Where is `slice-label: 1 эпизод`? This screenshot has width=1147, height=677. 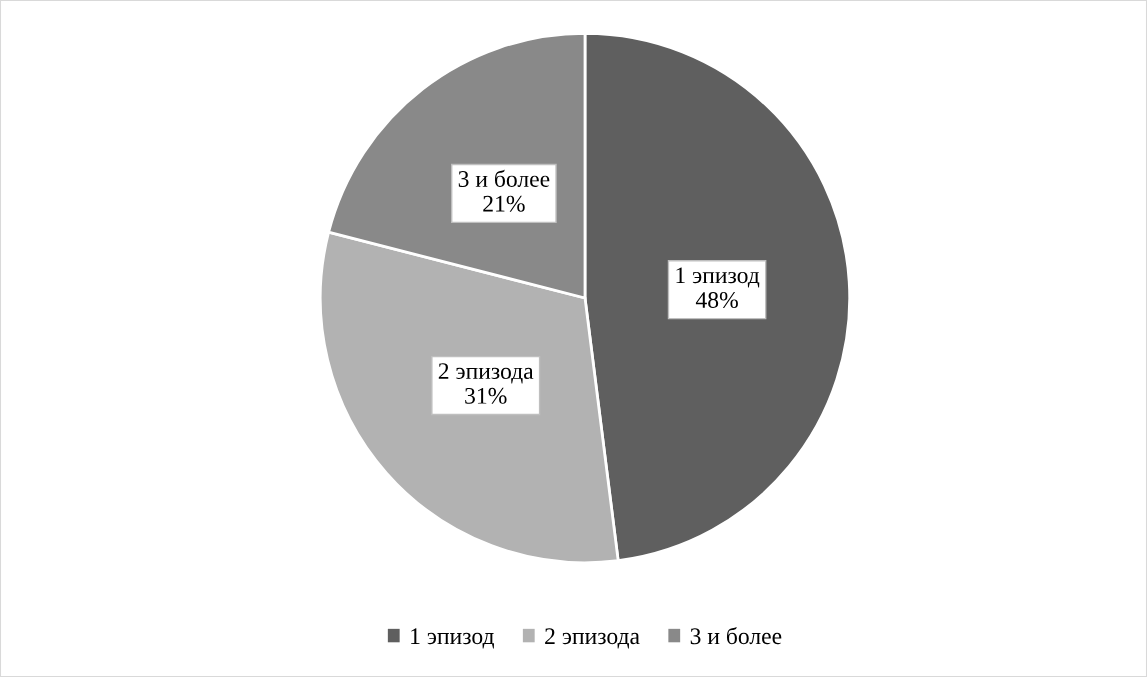 slice-label: 1 эпизод is located at coordinates (718, 277).